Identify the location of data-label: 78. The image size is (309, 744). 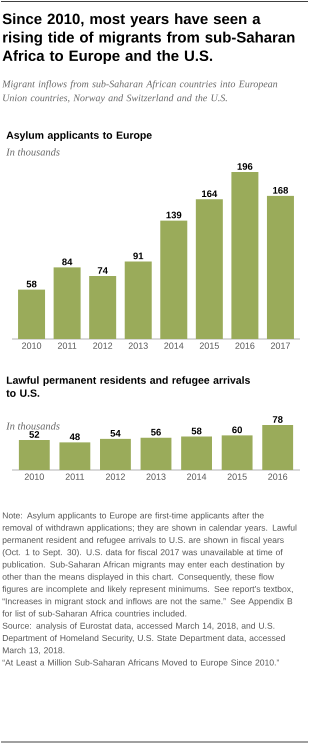
(277, 419).